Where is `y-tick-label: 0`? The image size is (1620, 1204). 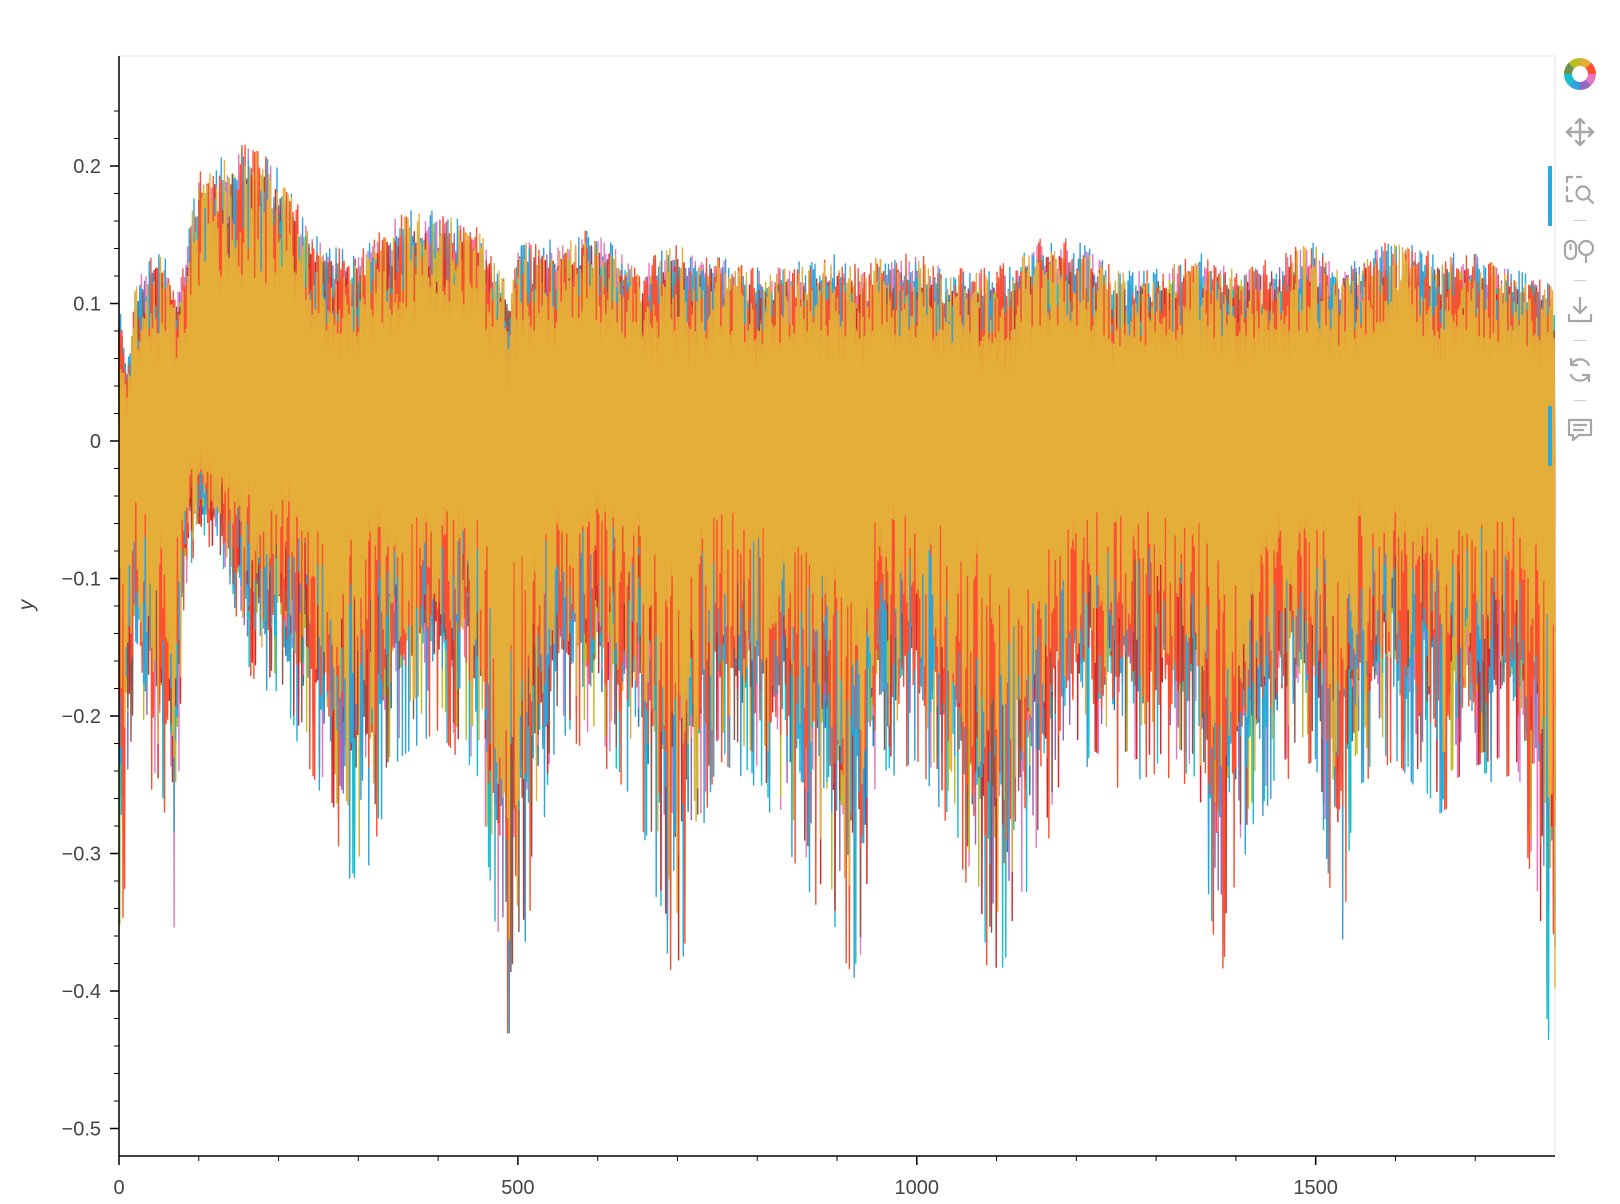
y-tick-label: 0 is located at coordinates (95, 442).